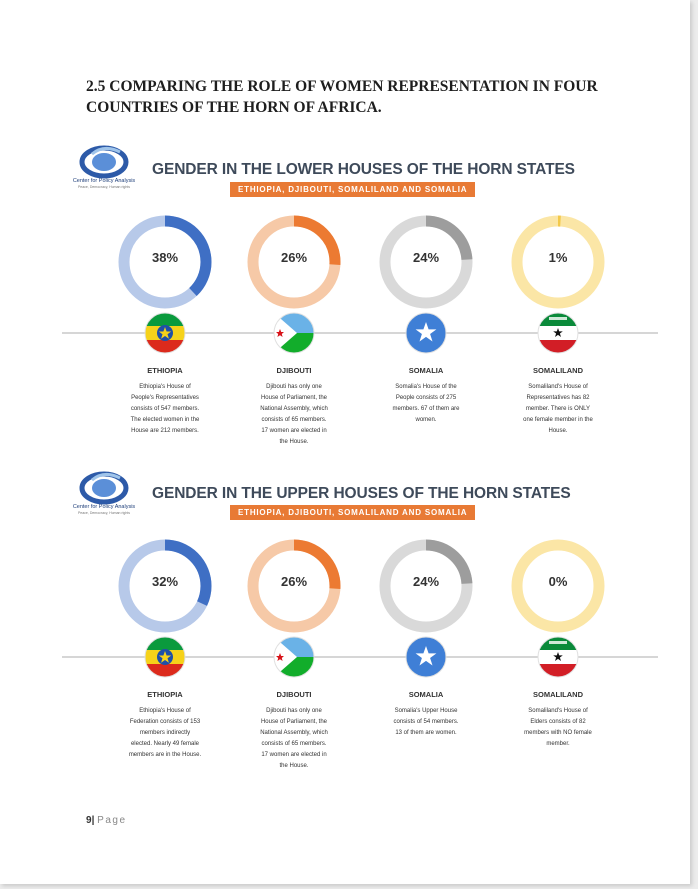 This screenshot has width=698, height=889. I want to click on percentage-donut: 0%, so click(558, 586).